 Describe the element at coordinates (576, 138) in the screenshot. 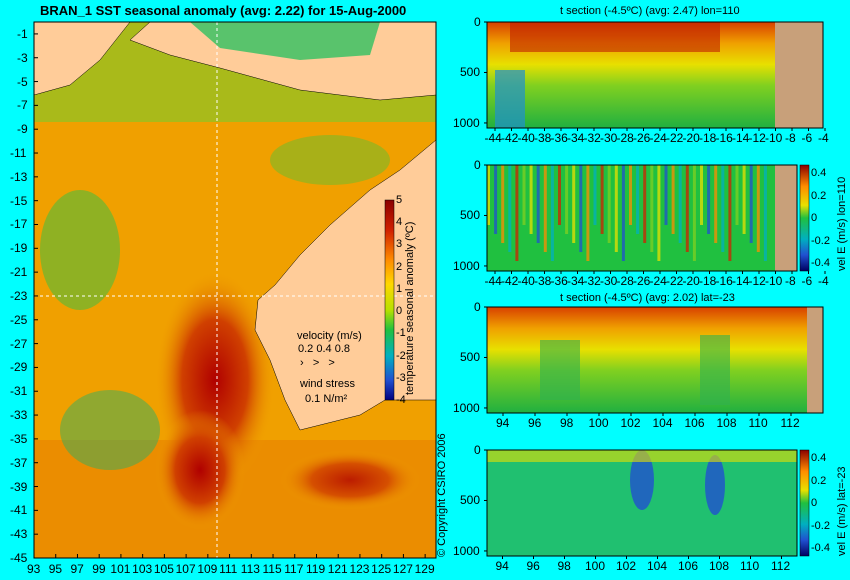

I see `panel-1-x-tick: -34` at that location.